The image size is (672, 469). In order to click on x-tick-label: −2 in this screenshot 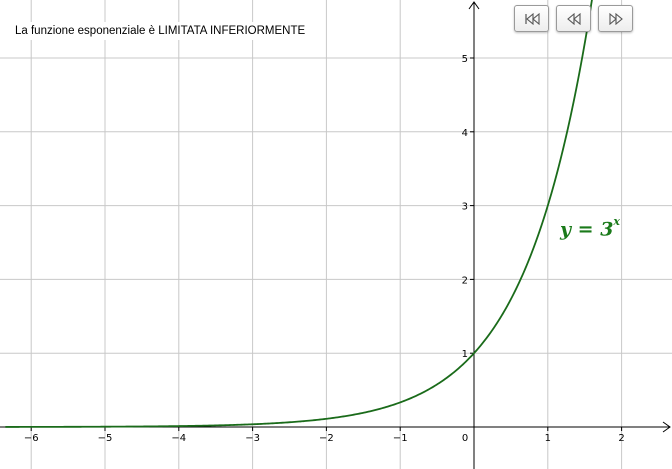, I will do `click(326, 438)`.